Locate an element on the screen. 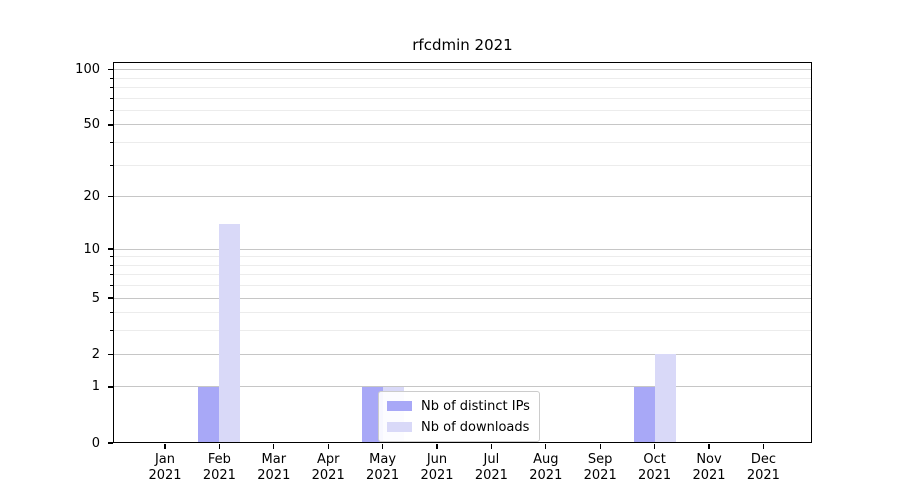  bar-downloads-feb is located at coordinates (230, 333).